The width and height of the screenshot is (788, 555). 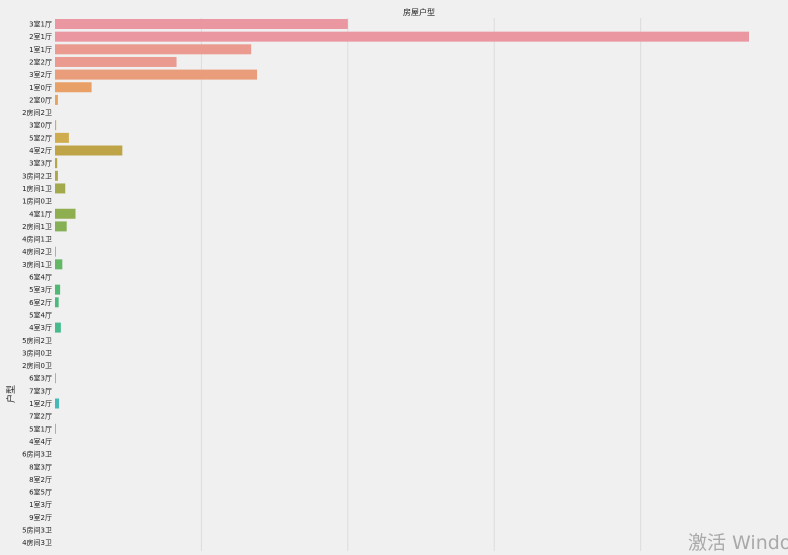 What do you see at coordinates (37, 112) in the screenshot?
I see `category-label-7: 2房间2卫` at bounding box center [37, 112].